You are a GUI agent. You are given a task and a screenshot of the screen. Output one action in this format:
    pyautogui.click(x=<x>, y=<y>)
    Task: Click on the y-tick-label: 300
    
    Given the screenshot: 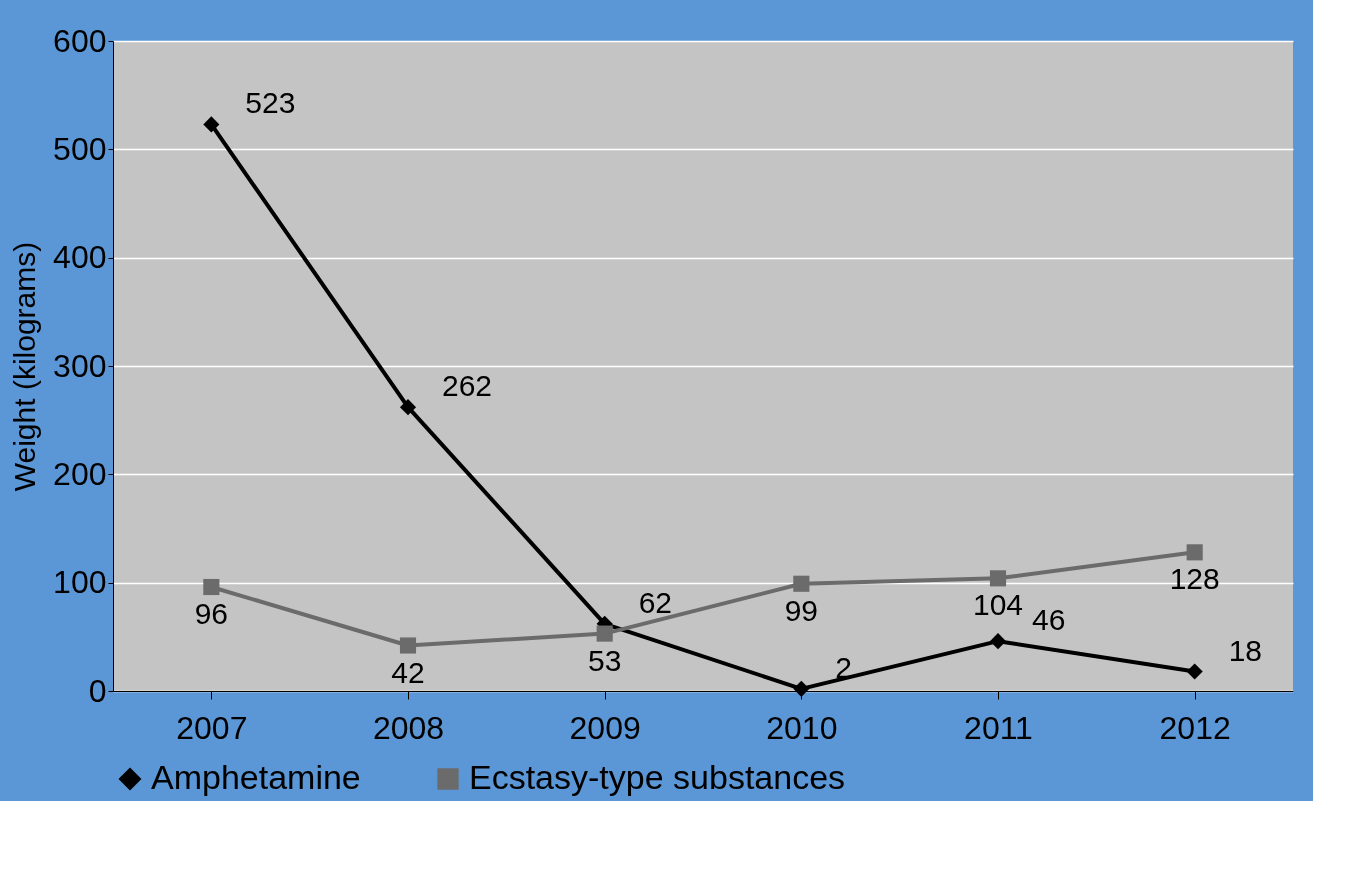 What is the action you would take?
    pyautogui.click(x=80, y=365)
    